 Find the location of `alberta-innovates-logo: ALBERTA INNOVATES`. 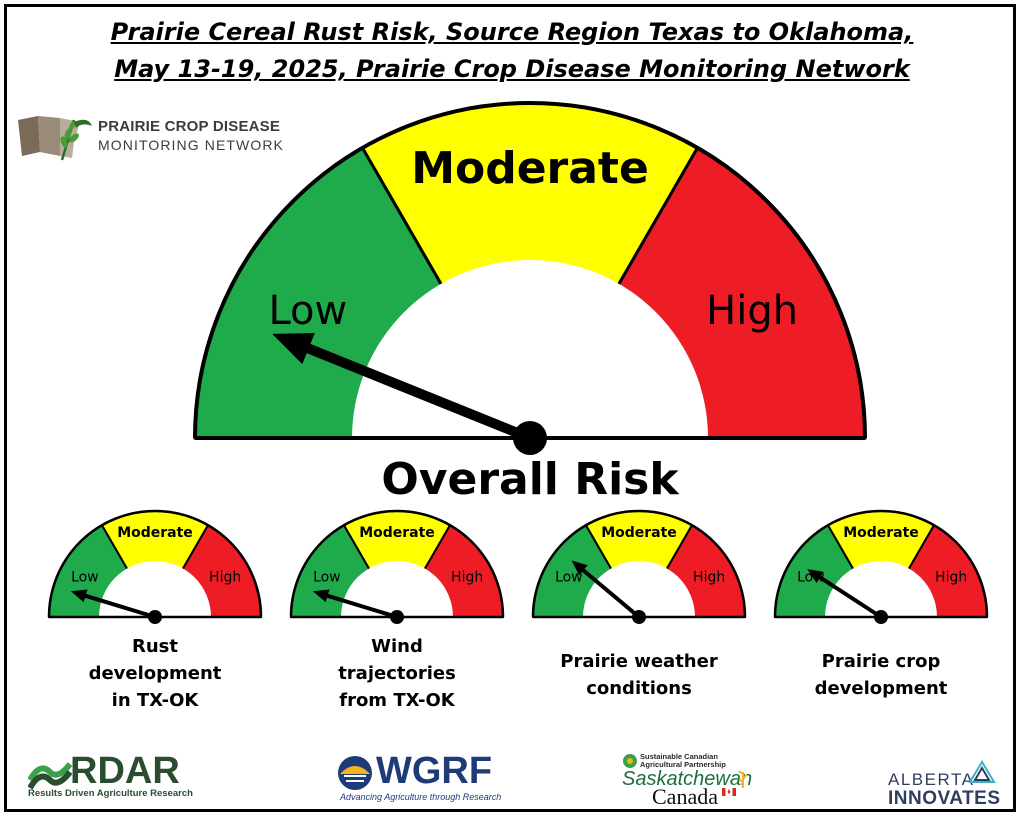

alberta-innovates-logo: ALBERTA INNOVATES is located at coordinates (948, 784).